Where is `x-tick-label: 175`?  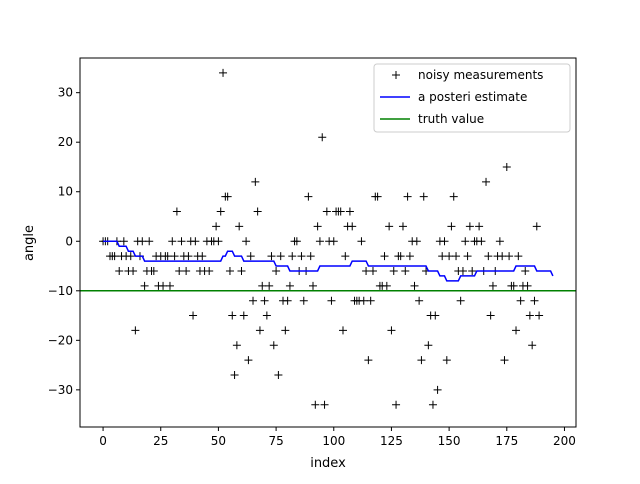
x-tick-label: 175 is located at coordinates (506, 441).